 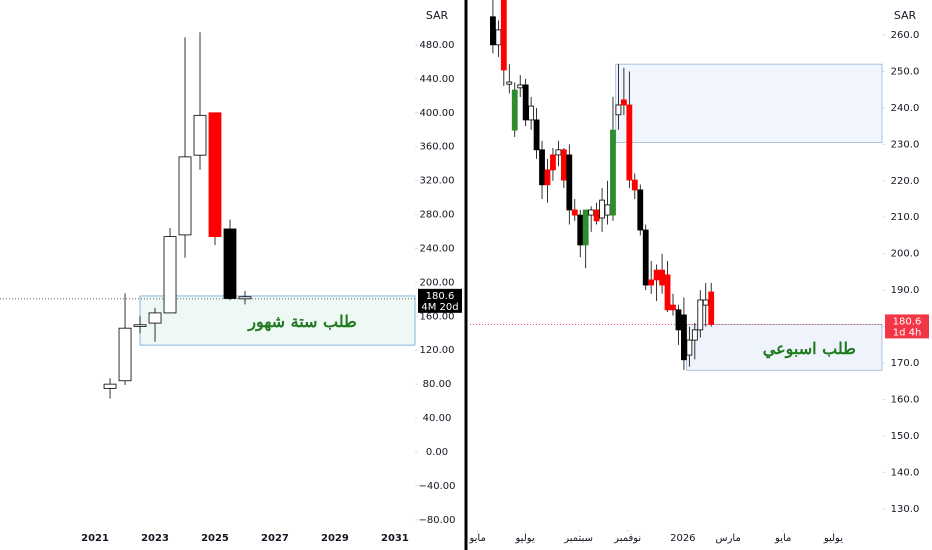 What do you see at coordinates (437, 384) in the screenshot?
I see `y-tick-label: 80.00` at bounding box center [437, 384].